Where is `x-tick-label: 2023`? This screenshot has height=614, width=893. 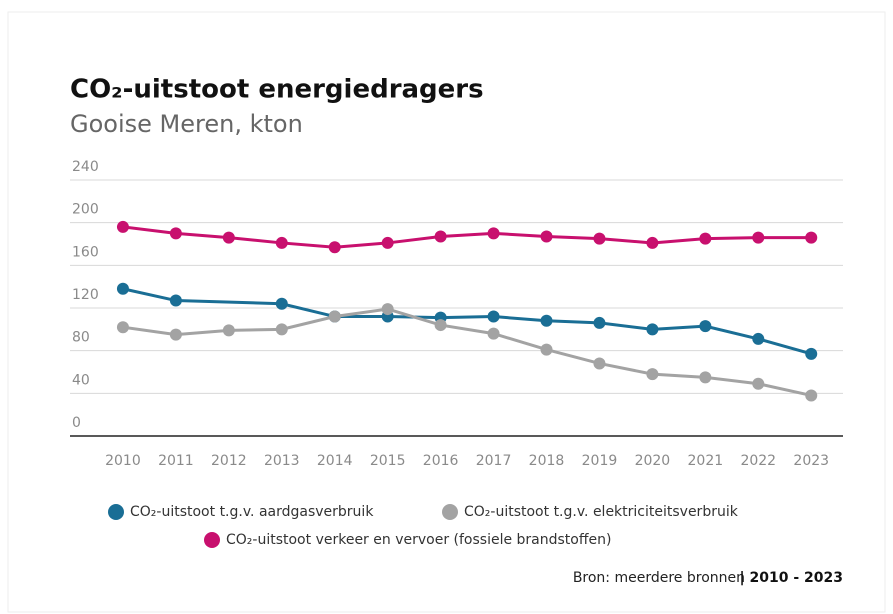
x-tick-label: 2023 is located at coordinates (811, 461).